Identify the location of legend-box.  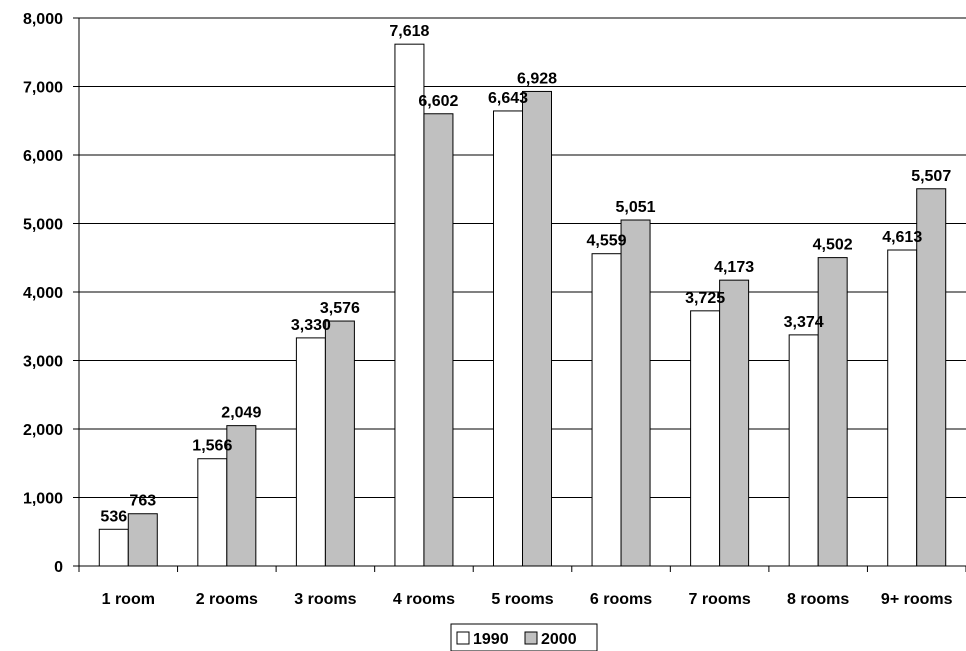
(524, 637).